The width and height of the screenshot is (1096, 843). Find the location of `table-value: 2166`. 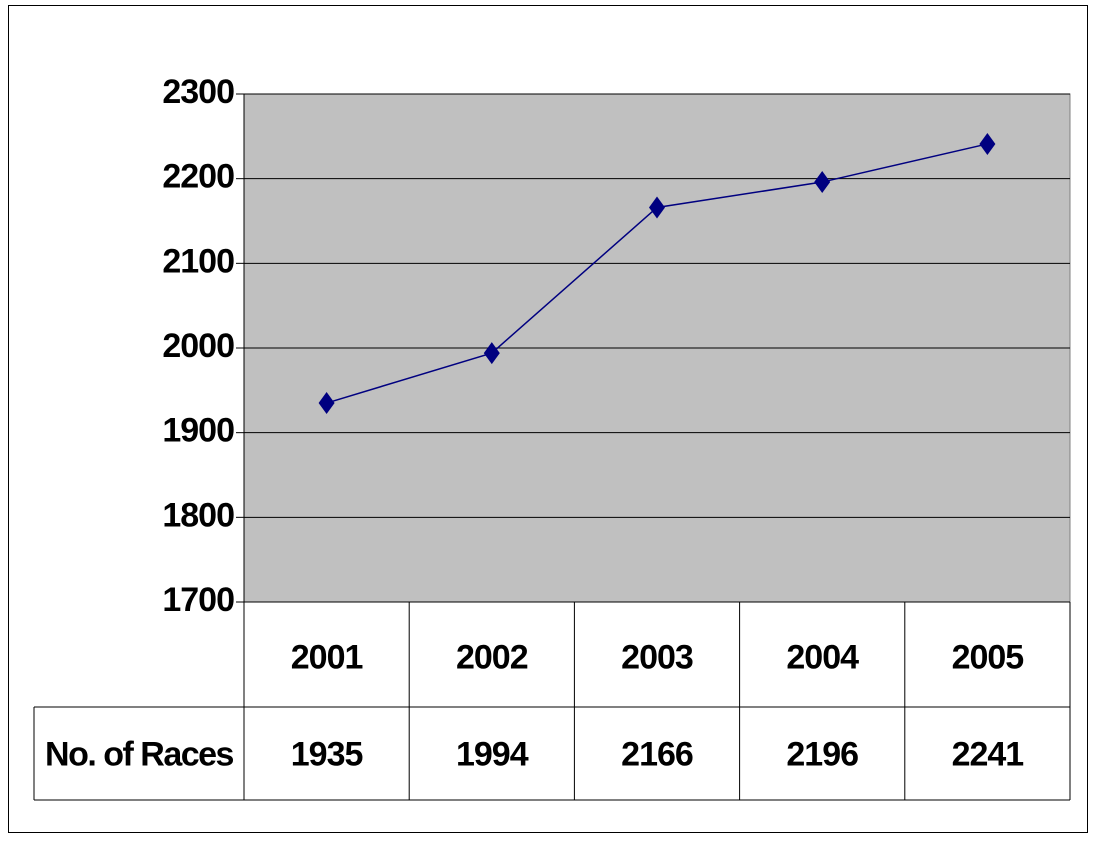

table-value: 2166 is located at coordinates (657, 754).